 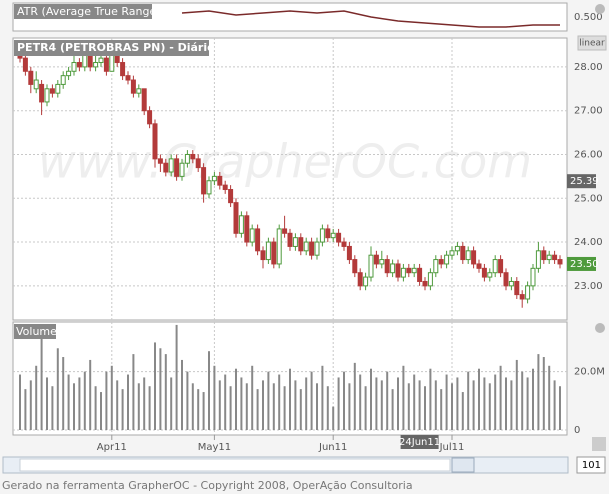 I want to click on y-tick-label: 28.00, so click(x=588, y=67).